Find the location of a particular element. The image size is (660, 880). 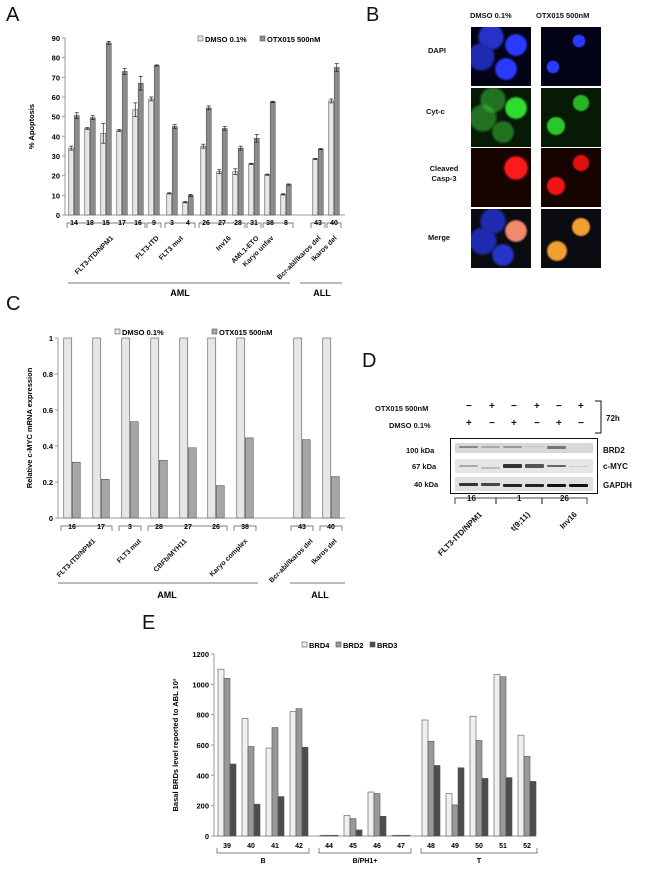

mw-label-100: 100 kDa is located at coordinates (420, 450).